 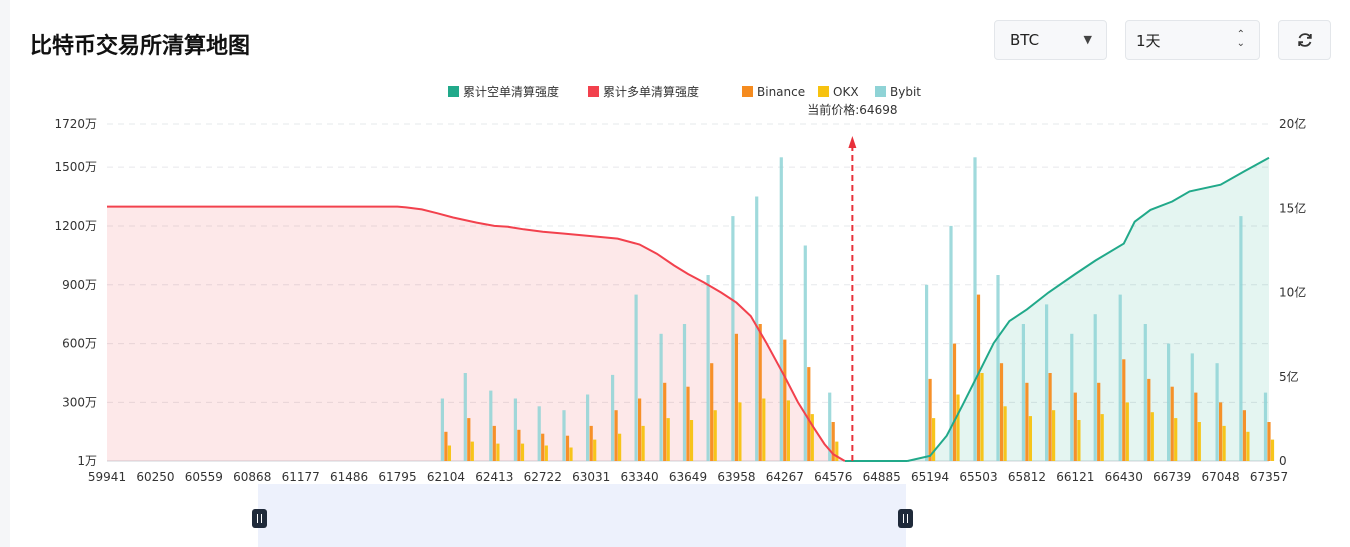 What do you see at coordinates (905, 518) in the screenshot?
I see `slider-handle-right` at bounding box center [905, 518].